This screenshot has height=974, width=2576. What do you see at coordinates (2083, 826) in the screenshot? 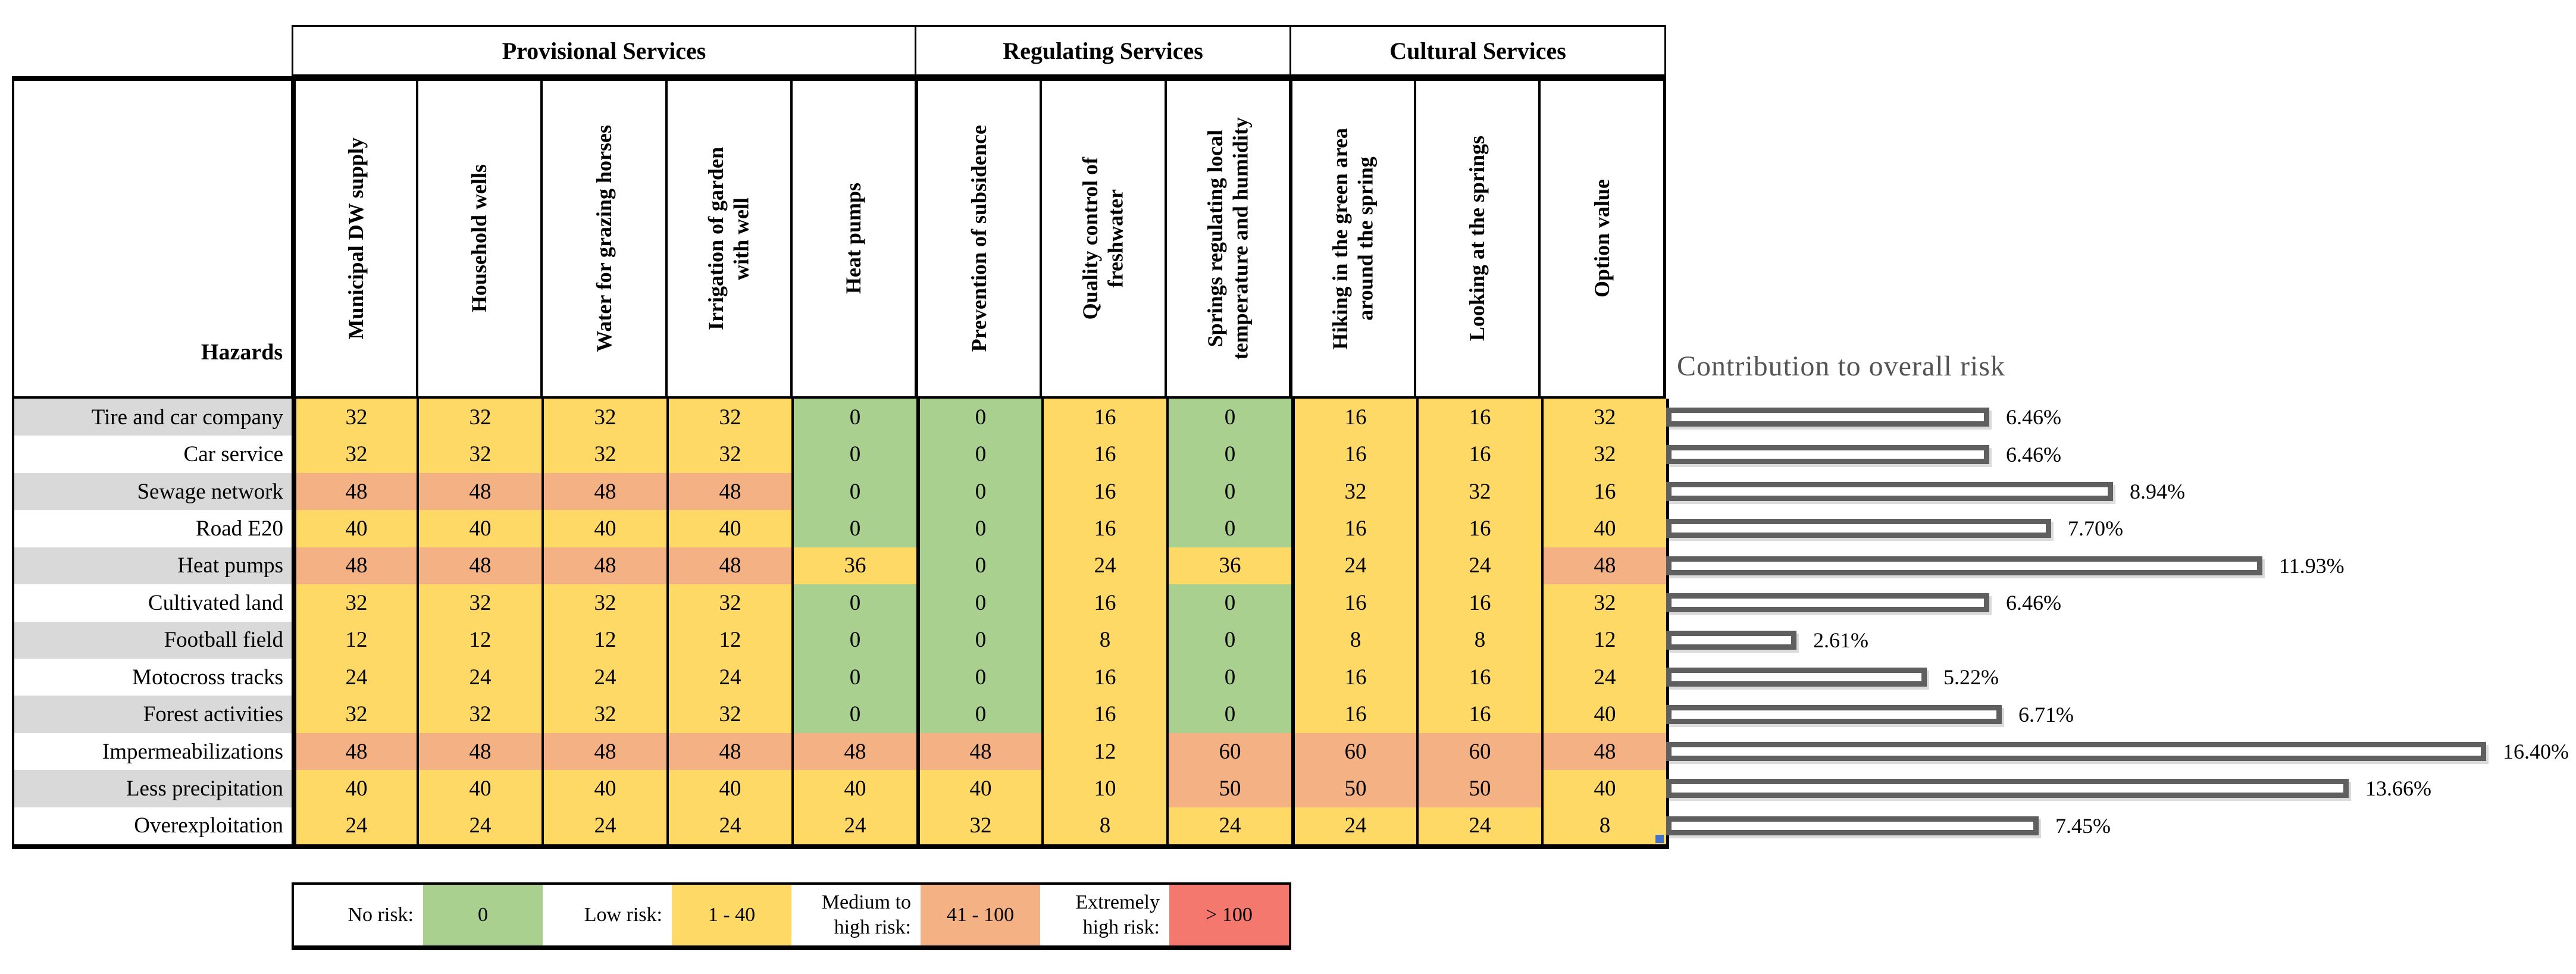
I see `risk-bar-value-label: 7.45%` at bounding box center [2083, 826].